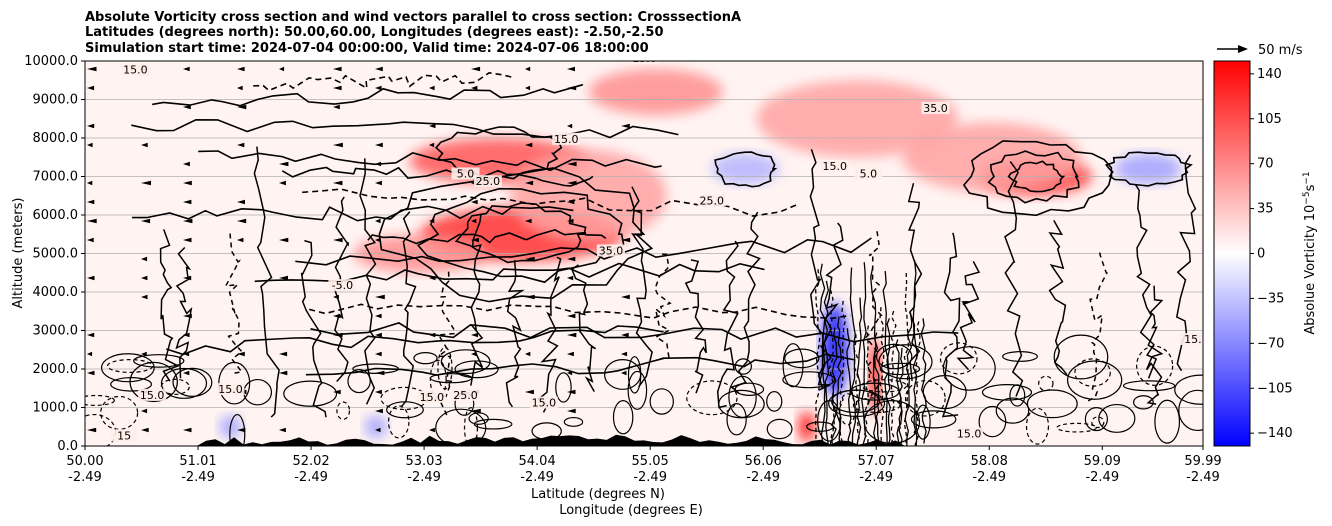 Image resolution: width=1332 pixels, height=526 pixels. What do you see at coordinates (537, 477) in the screenshot?
I see `x-tick-label-lon: -2.49` at bounding box center [537, 477].